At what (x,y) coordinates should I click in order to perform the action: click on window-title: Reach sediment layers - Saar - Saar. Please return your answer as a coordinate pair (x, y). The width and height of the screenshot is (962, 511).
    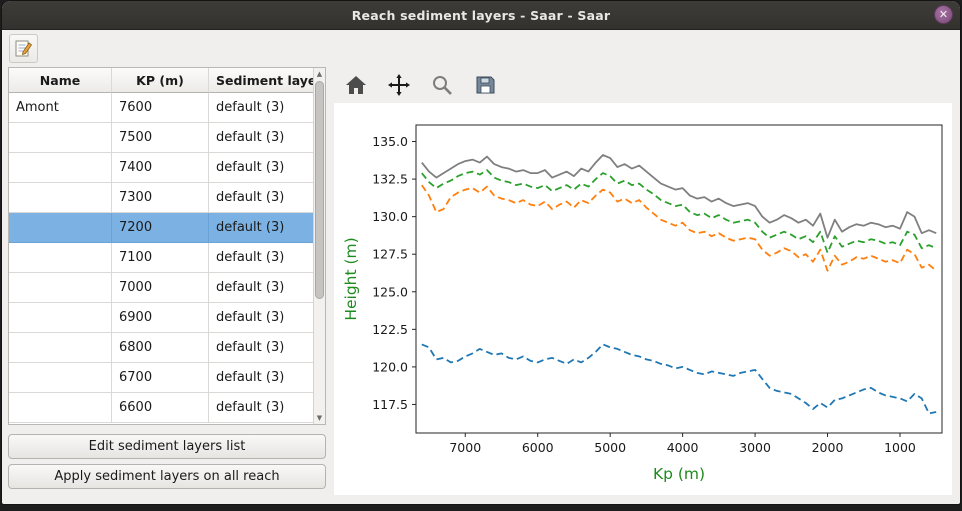
    Looking at the image, I should click on (481, 15).